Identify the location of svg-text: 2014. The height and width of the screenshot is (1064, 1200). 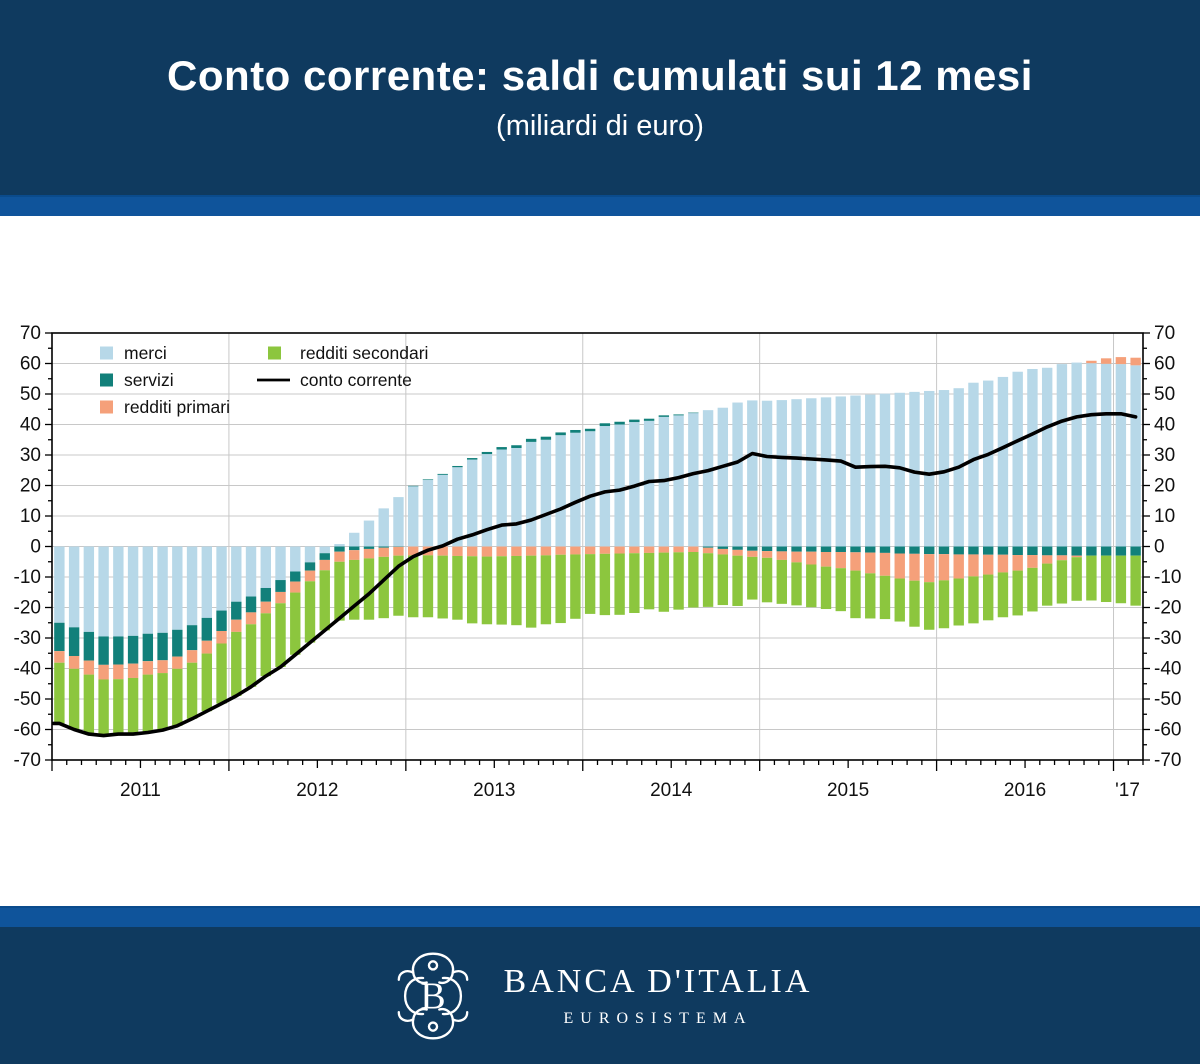
(671, 790).